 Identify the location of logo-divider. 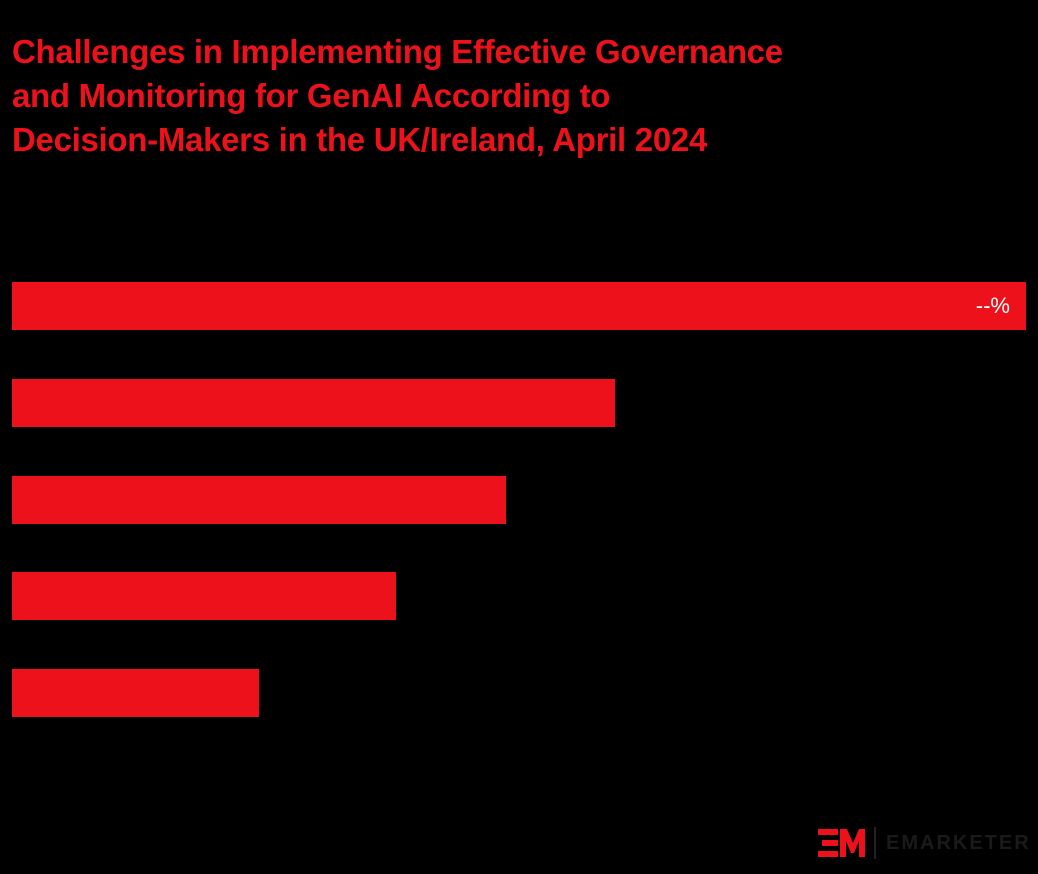
(875, 843).